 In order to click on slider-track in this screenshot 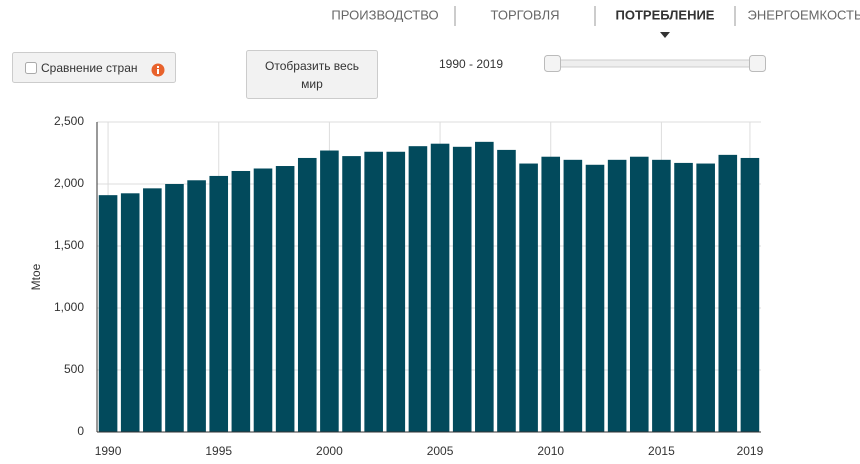, I will do `click(653, 63)`.